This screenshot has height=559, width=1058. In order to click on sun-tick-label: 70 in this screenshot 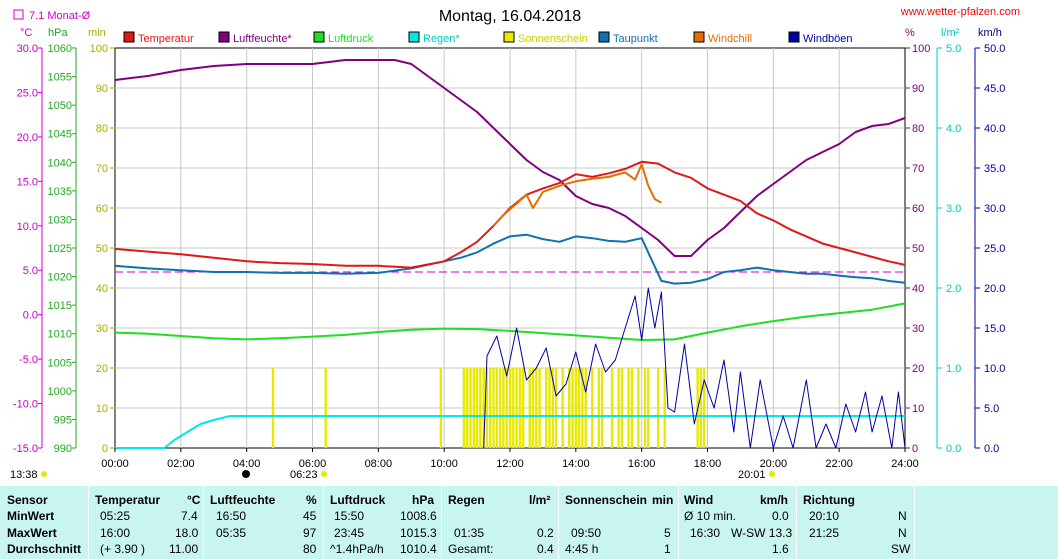, I will do `click(102, 169)`.